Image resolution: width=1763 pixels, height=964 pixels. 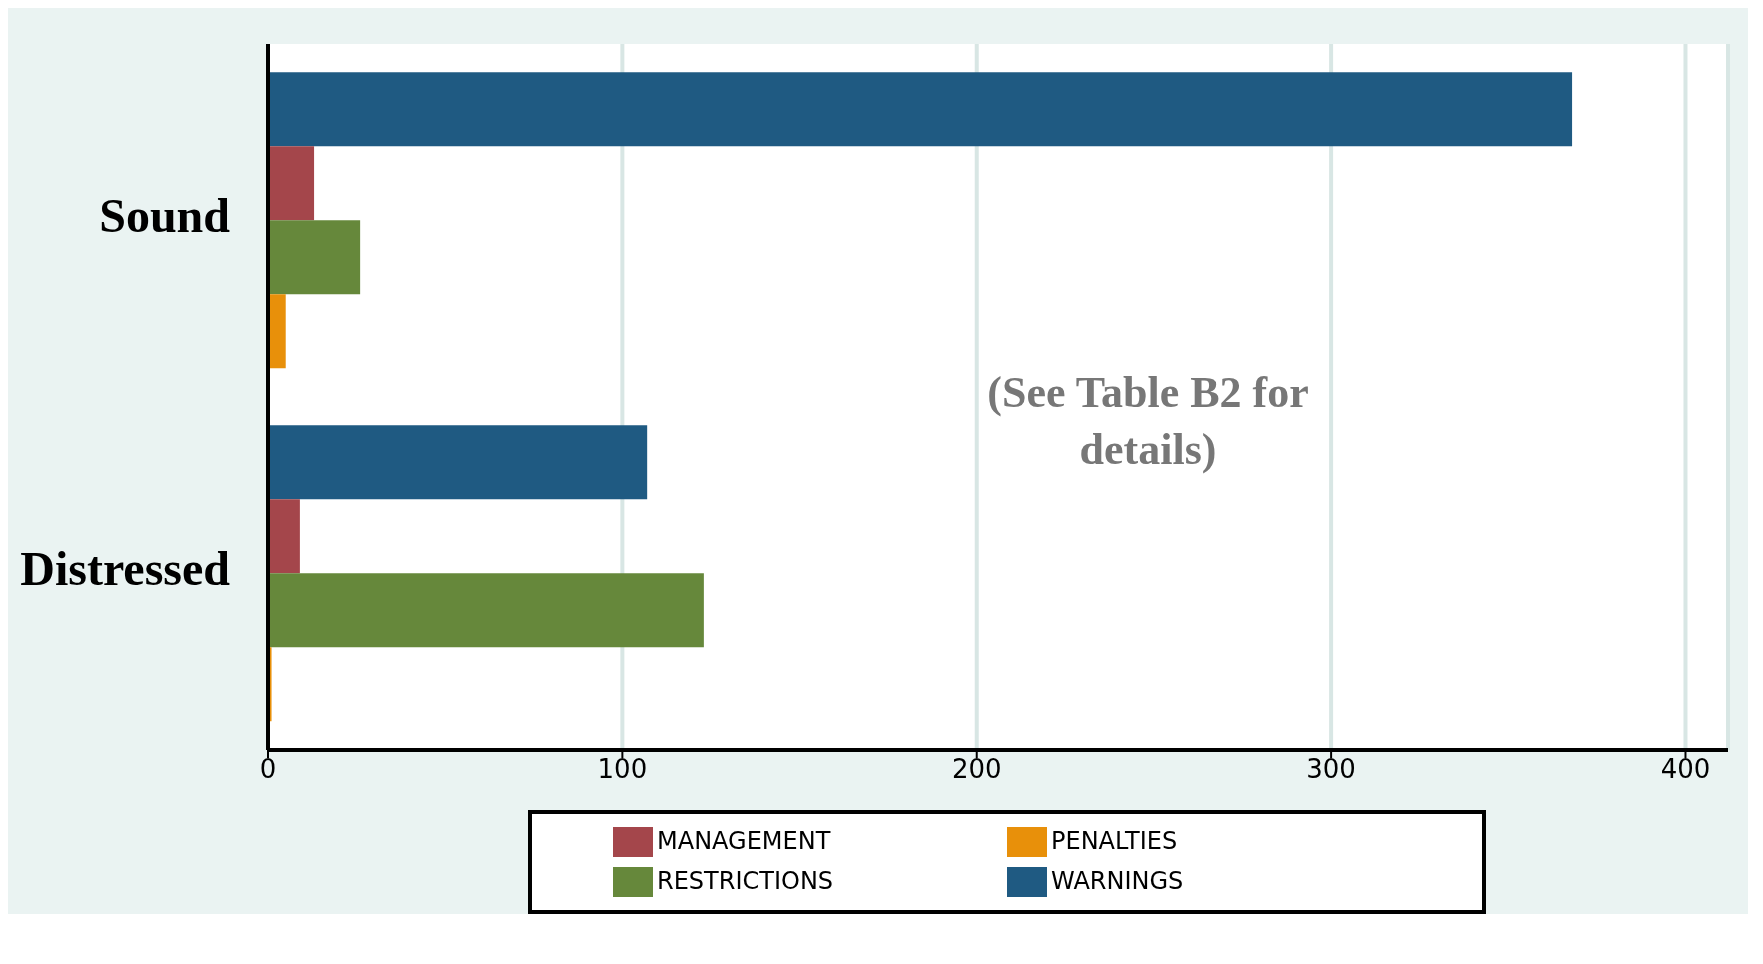 I want to click on legend-label: PENALTIES, so click(x=1115, y=841).